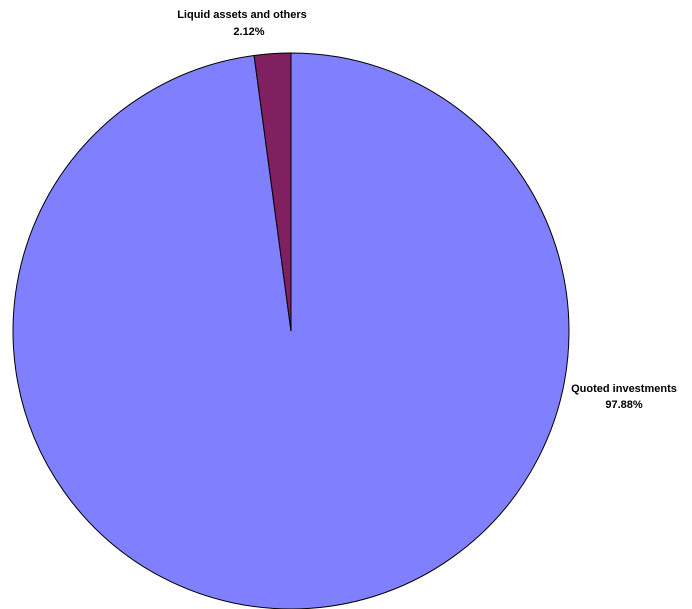 The width and height of the screenshot is (692, 609). What do you see at coordinates (624, 405) in the screenshot?
I see `slice-label-value-quoted-investments: 97.88%` at bounding box center [624, 405].